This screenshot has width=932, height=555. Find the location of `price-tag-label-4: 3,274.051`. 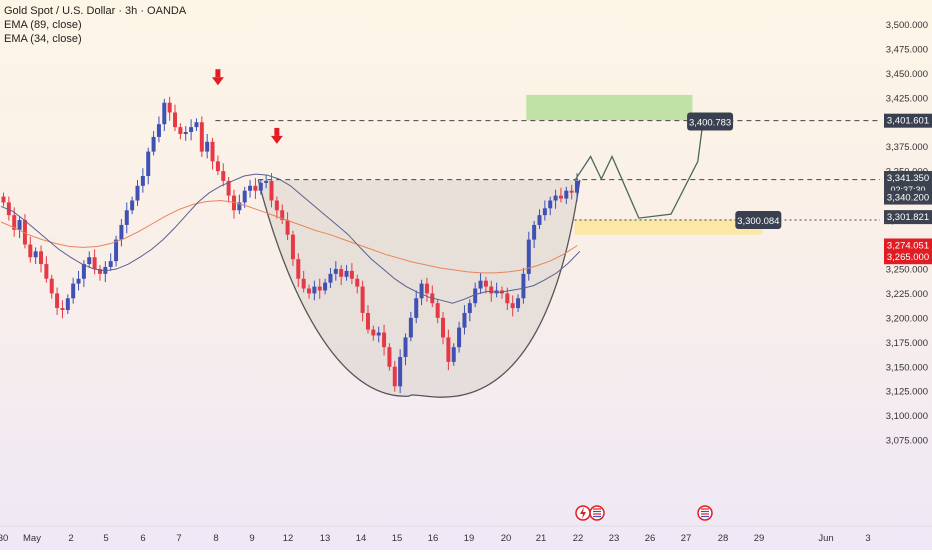

price-tag-label-4: 3,274.051 is located at coordinates (908, 245).